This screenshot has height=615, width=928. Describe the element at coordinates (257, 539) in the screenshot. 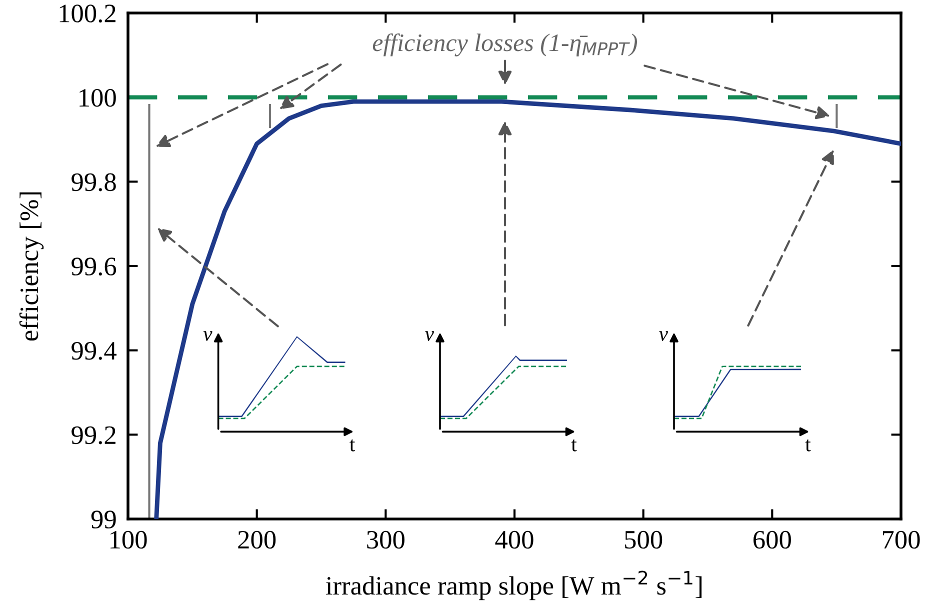

I see `x-tick-label: 200` at that location.